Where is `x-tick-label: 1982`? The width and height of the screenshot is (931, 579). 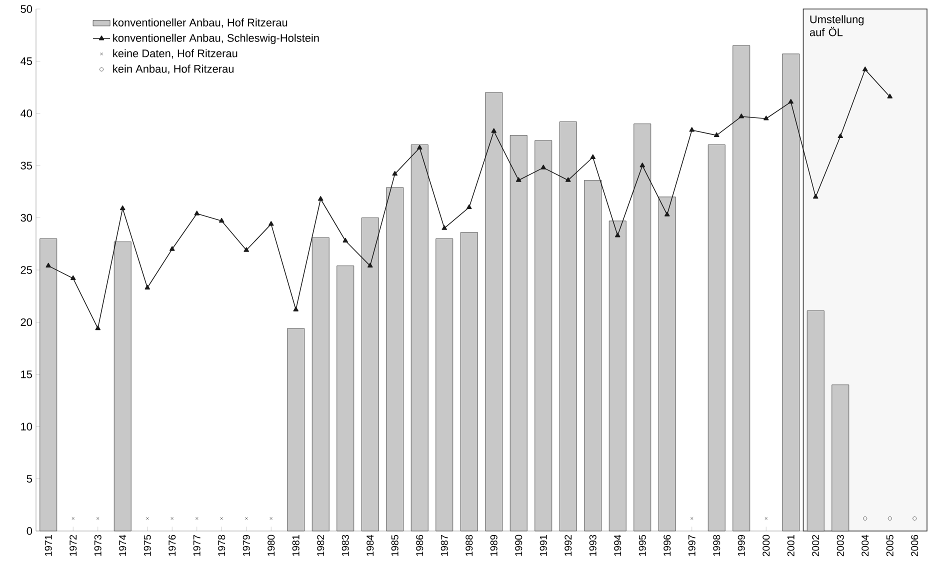
x-tick-label: 1982 is located at coordinates (320, 545).